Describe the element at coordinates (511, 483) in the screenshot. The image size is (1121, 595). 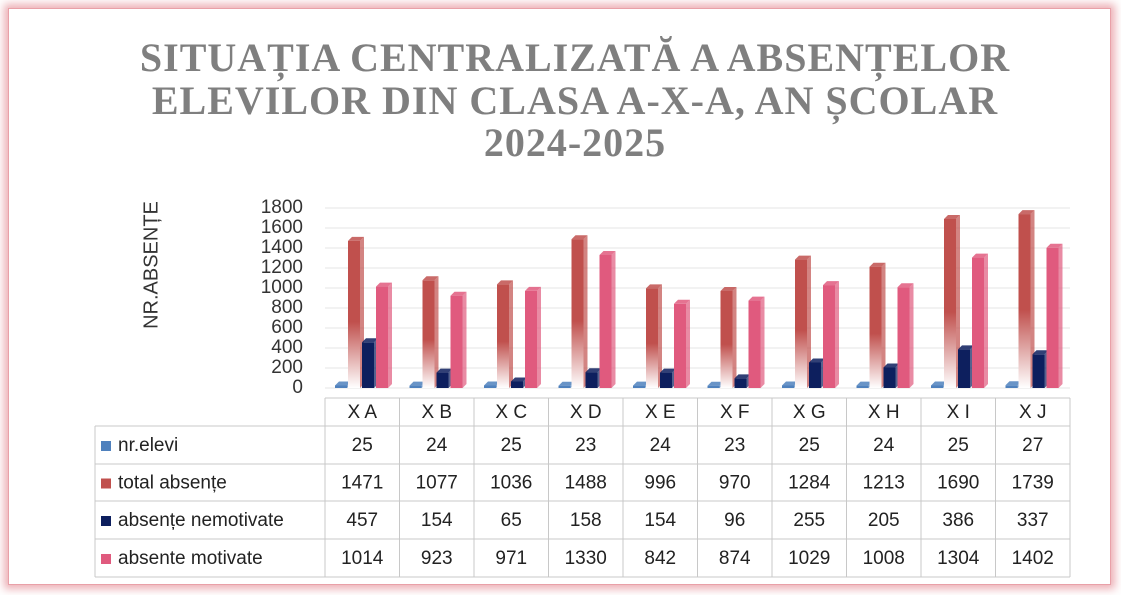
I see `table-value: 1036` at that location.